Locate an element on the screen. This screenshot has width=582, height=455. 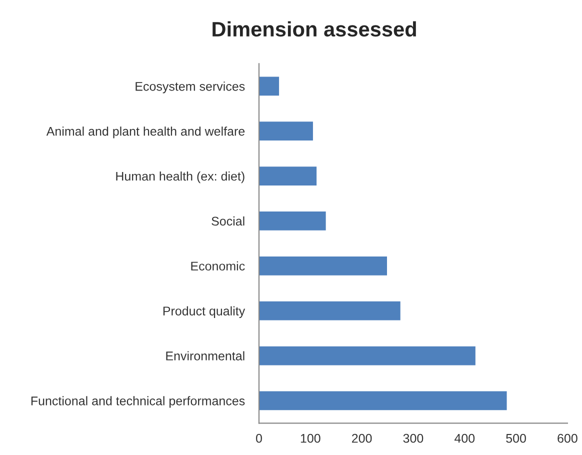
x-tick-label: 0 is located at coordinates (259, 438).